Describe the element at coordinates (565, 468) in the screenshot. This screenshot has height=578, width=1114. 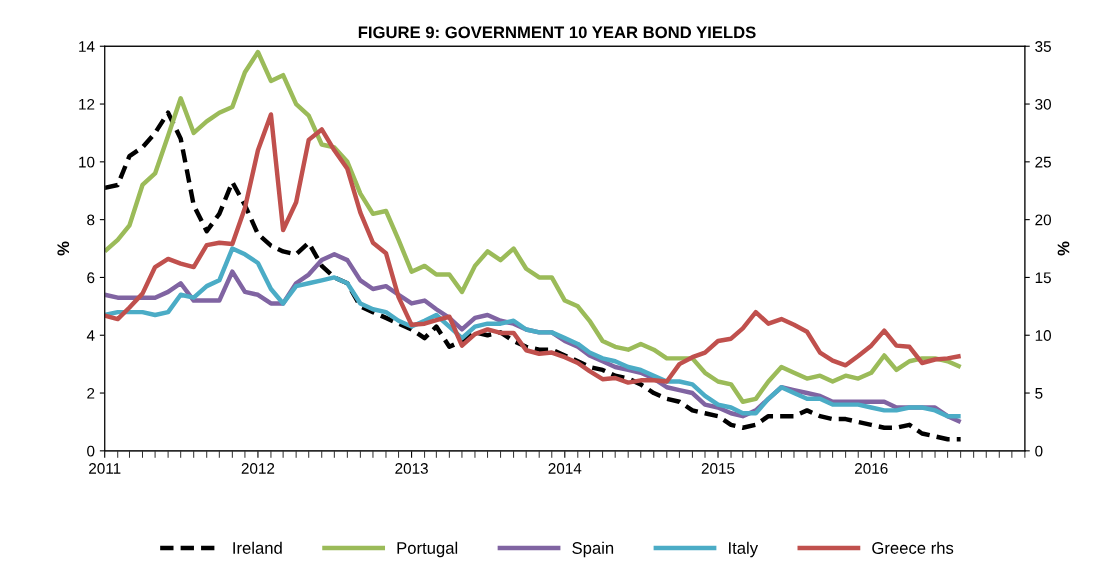
I see `x-tick-label: 2014` at that location.